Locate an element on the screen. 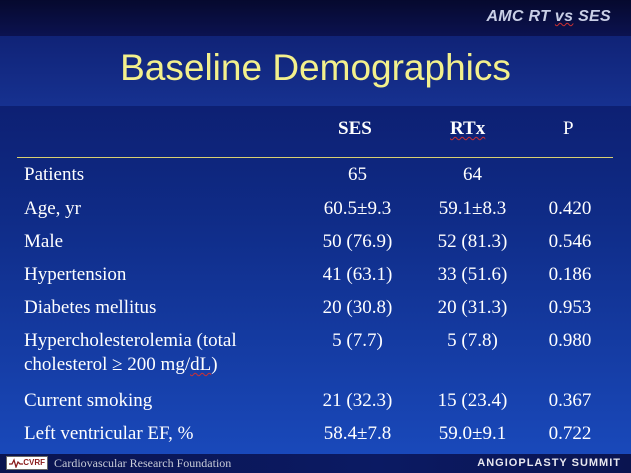  logo-text: CVRF is located at coordinates (34, 462).